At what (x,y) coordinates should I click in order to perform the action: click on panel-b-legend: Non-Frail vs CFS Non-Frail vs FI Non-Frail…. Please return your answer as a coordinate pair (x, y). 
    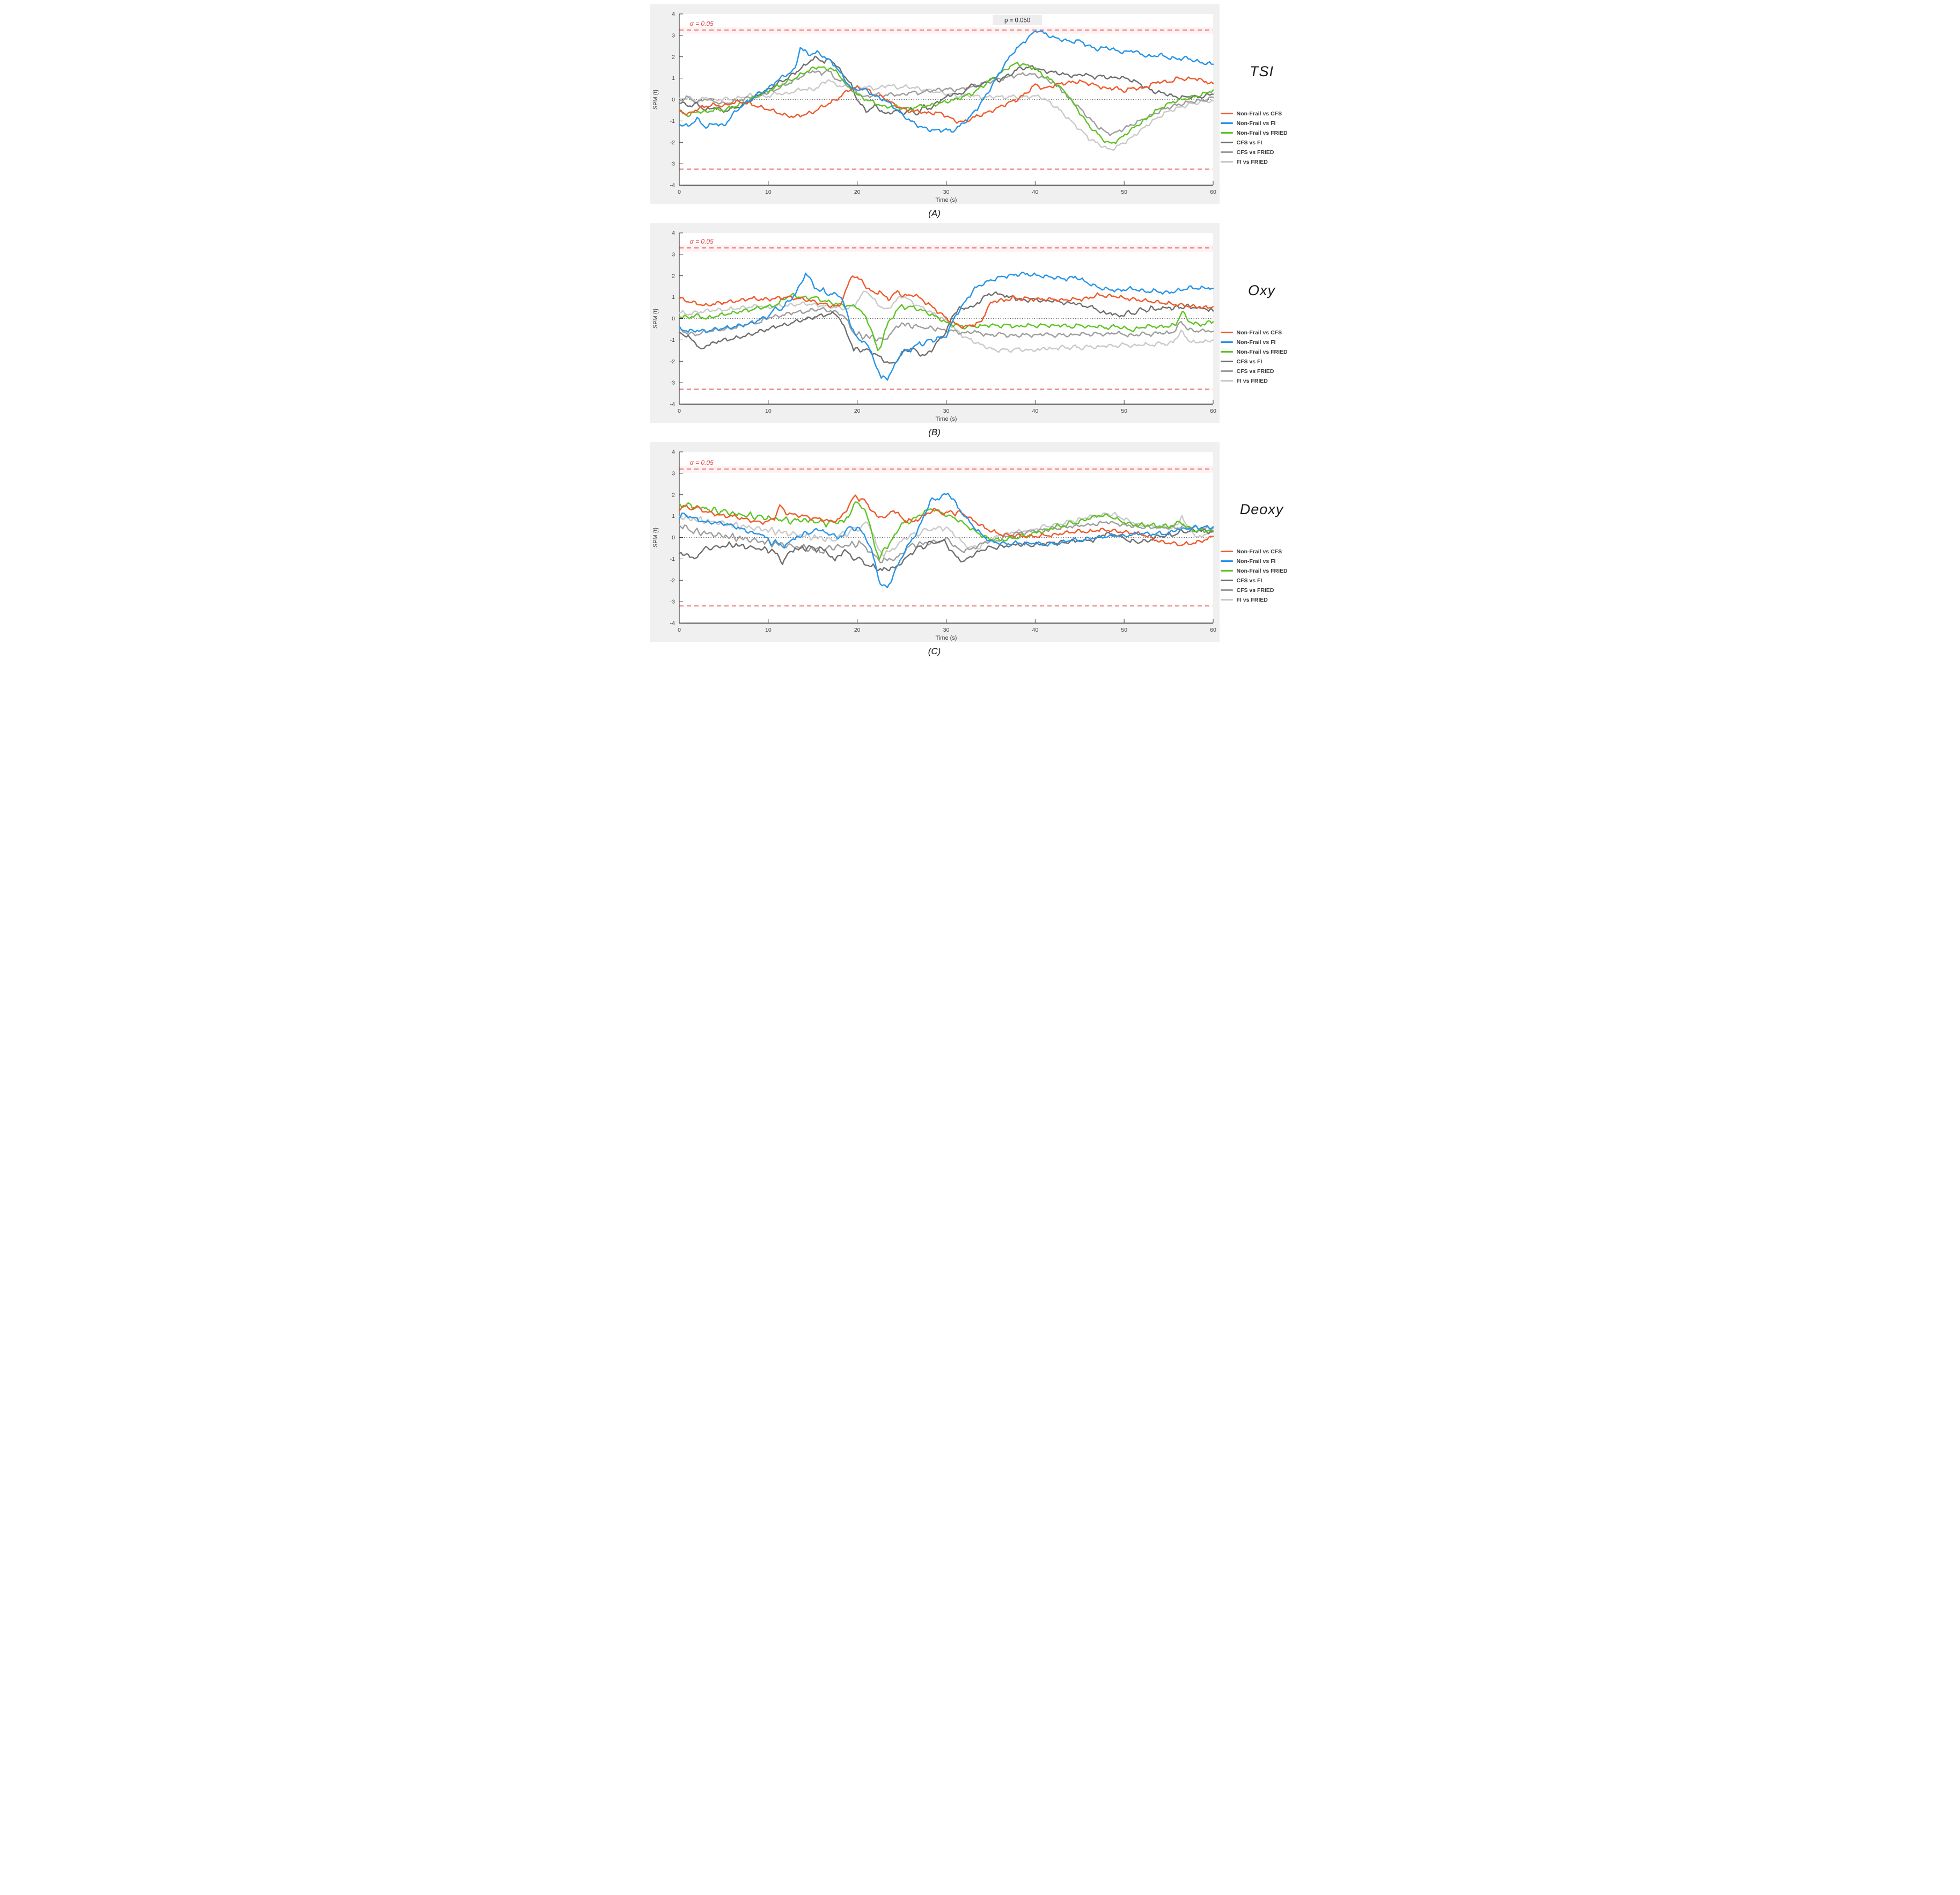
    Looking at the image, I should click on (1254, 356).